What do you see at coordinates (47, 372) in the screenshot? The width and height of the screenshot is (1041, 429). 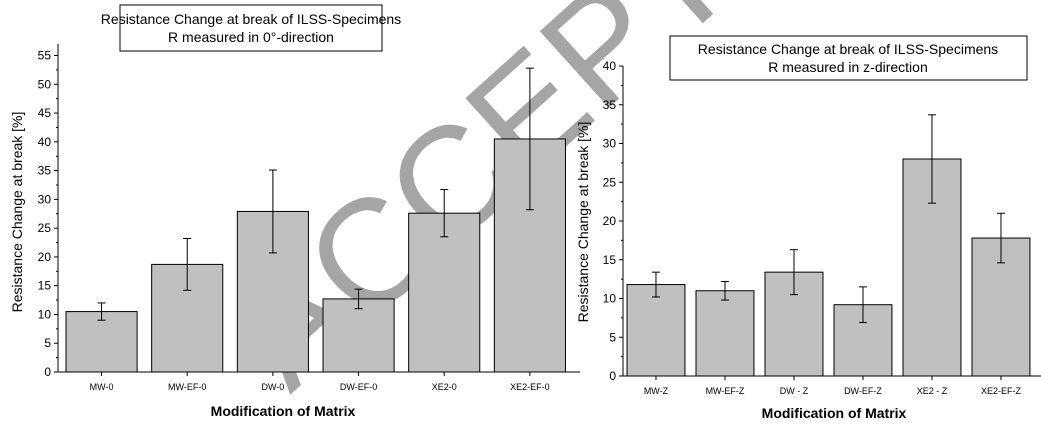 I see `chart-0deg-y-tick-label: 0` at bounding box center [47, 372].